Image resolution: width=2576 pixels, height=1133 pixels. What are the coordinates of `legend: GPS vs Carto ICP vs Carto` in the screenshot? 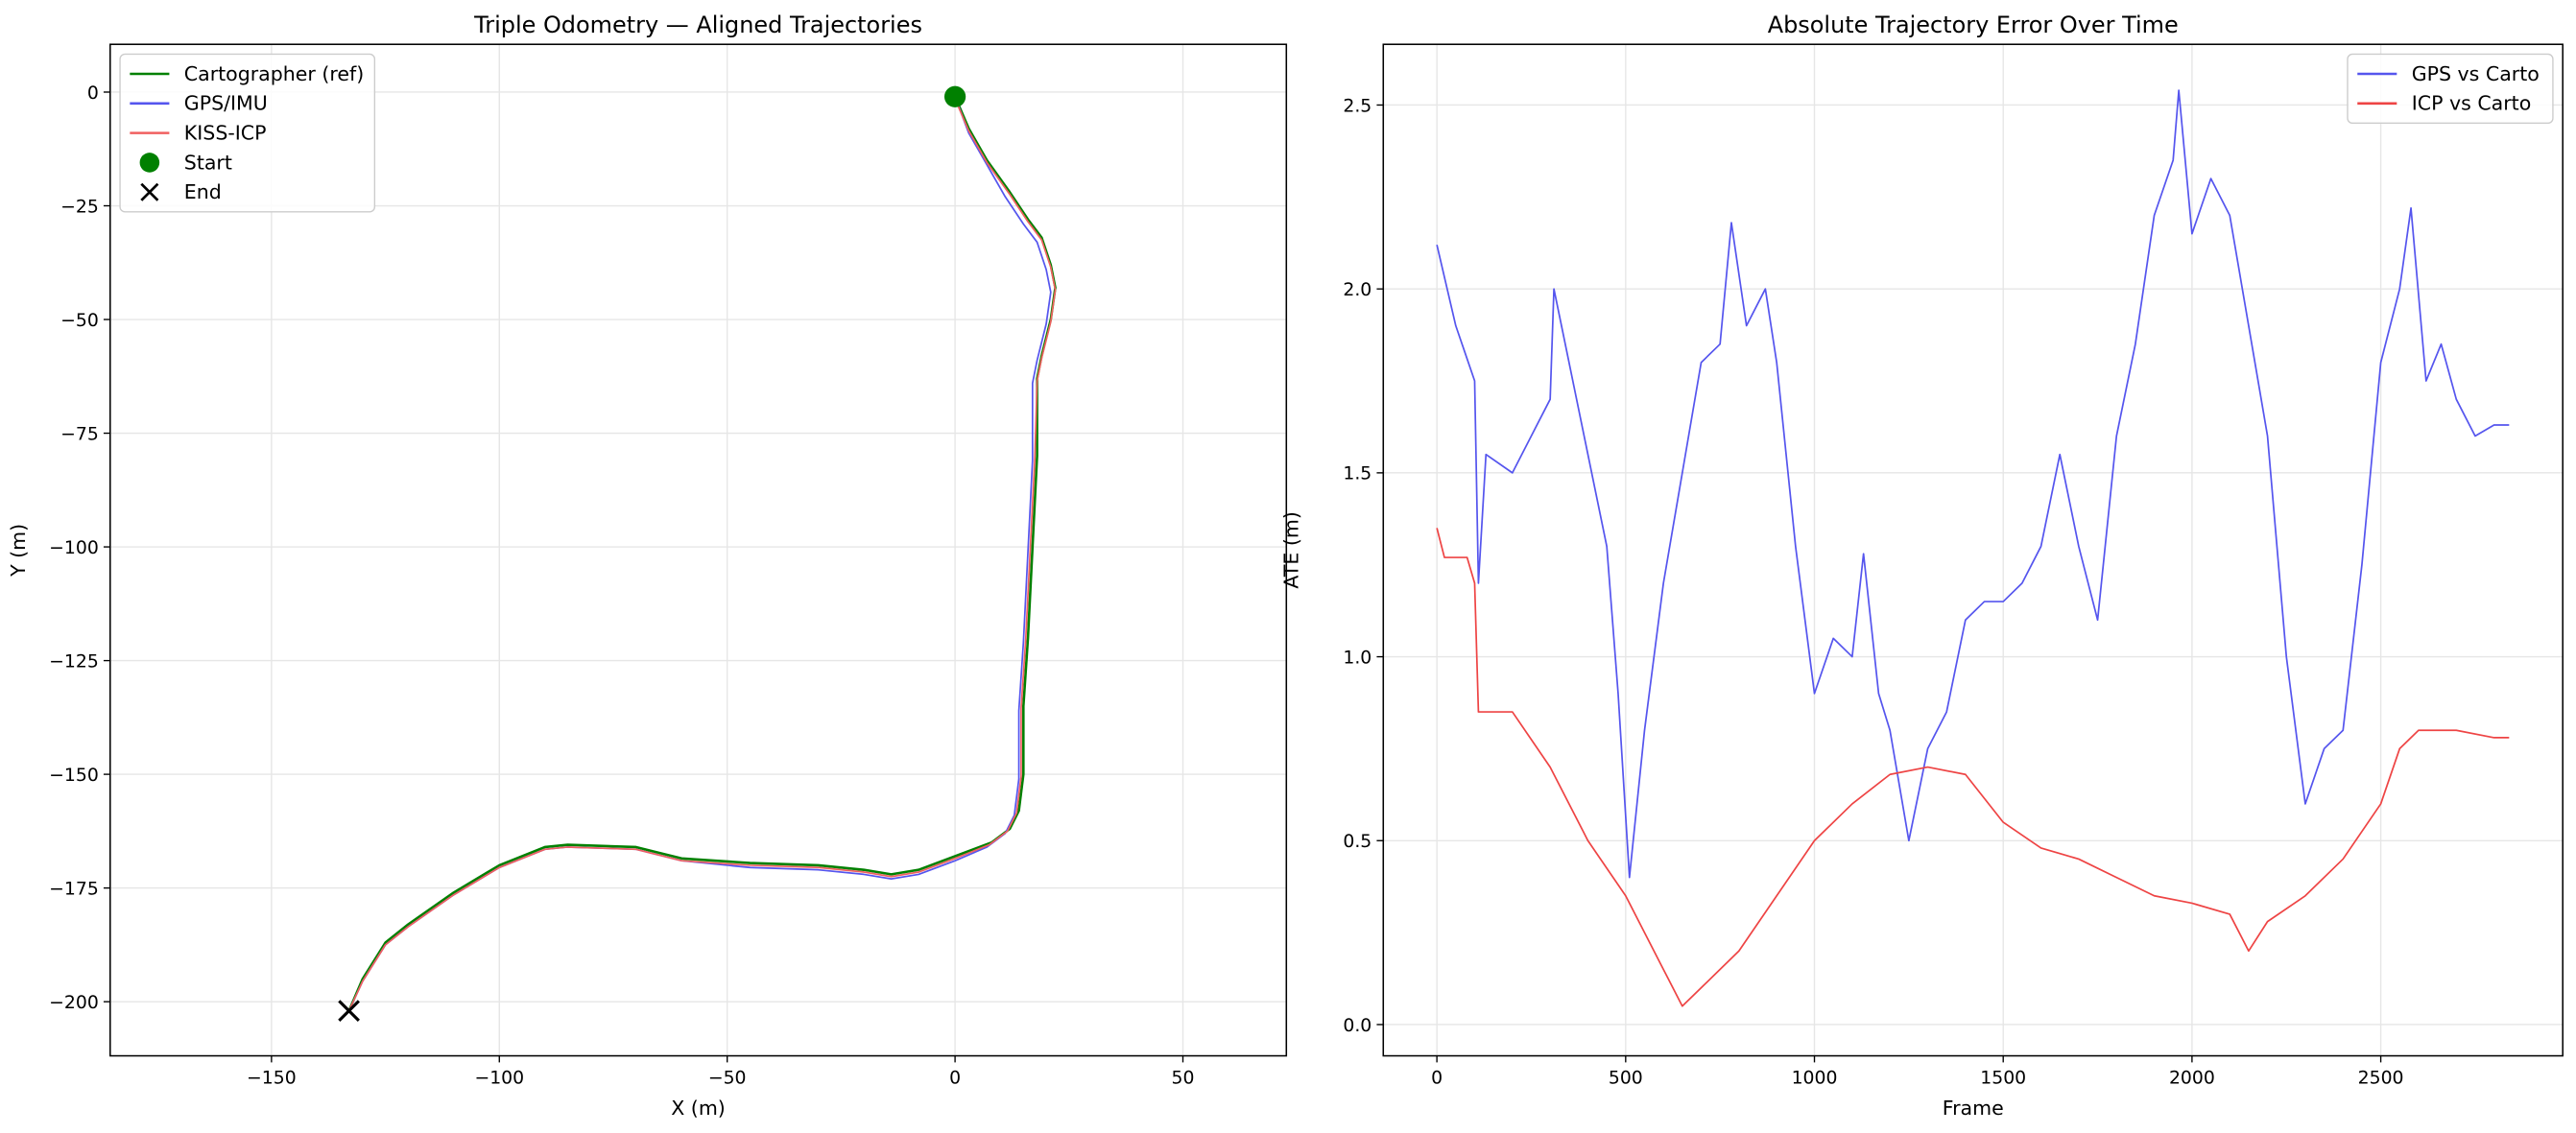 It's located at (2450, 89).